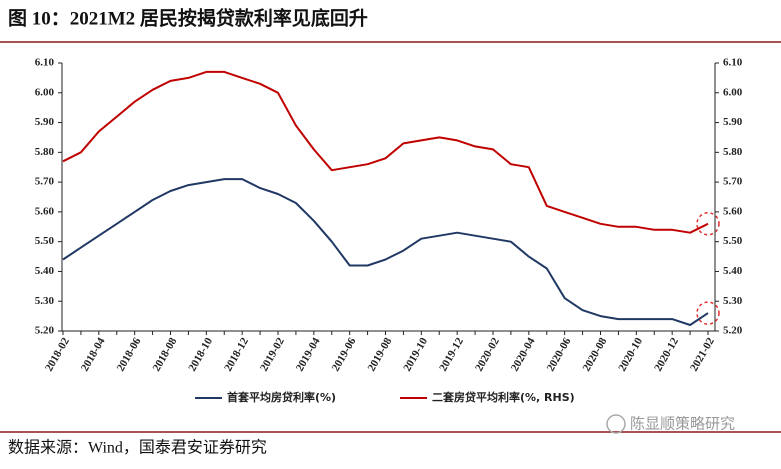 The width and height of the screenshot is (781, 469). I want to click on y-tick-label: 5.40, so click(45, 271).